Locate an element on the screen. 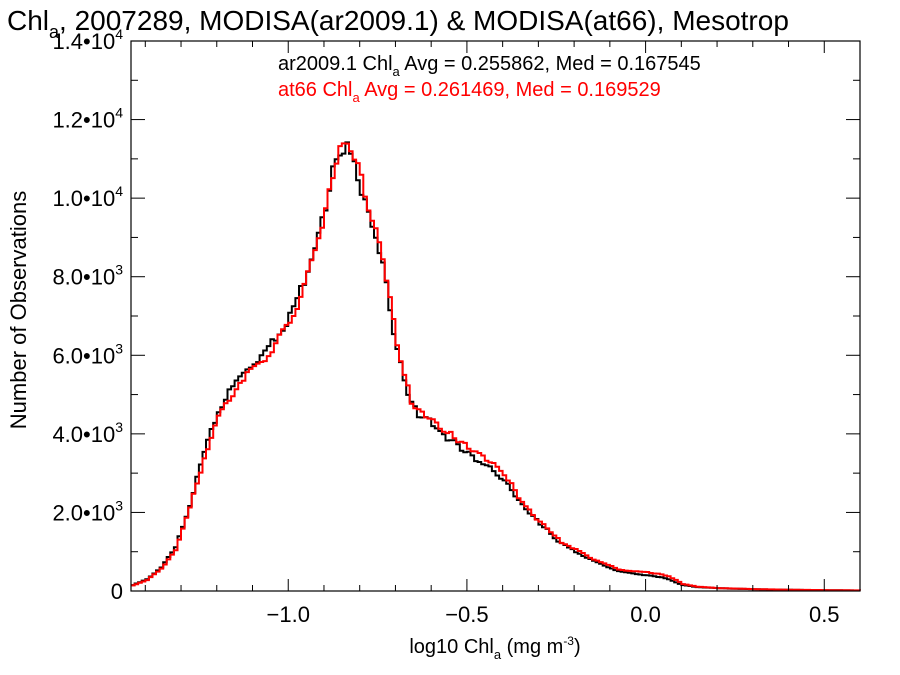 Image resolution: width=900 pixels, height=675 pixels. x-tick-label: −0.5 is located at coordinates (466, 614).